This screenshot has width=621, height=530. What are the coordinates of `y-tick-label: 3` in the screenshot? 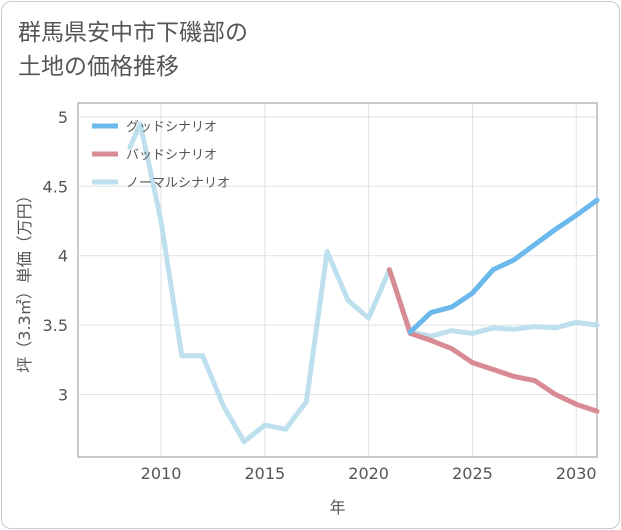 It's located at (63, 395).